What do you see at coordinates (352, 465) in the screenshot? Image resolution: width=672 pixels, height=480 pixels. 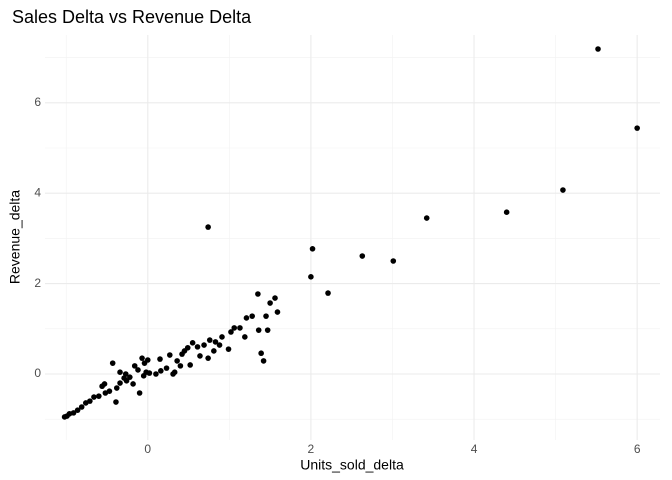 I see `x-axis-label: Units_sold_delta` at bounding box center [352, 465].